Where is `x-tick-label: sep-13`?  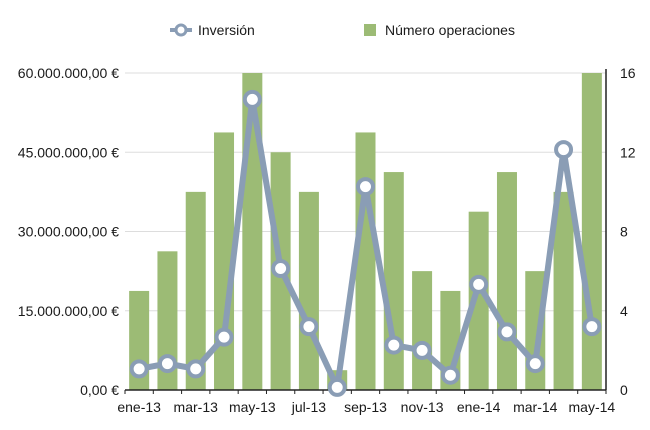
x-tick-label: sep-13 is located at coordinates (365, 407).